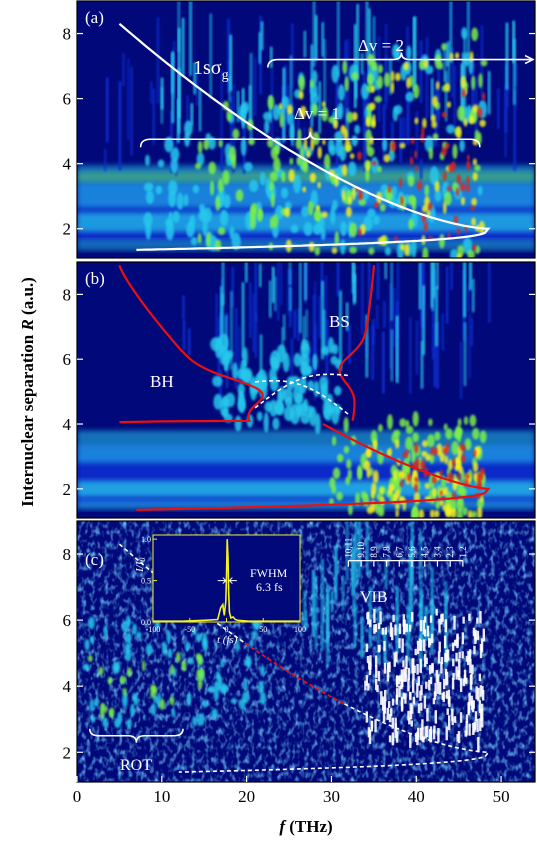  What do you see at coordinates (374, 552) in the screenshot?
I see `vib-label: 8,9` at bounding box center [374, 552].